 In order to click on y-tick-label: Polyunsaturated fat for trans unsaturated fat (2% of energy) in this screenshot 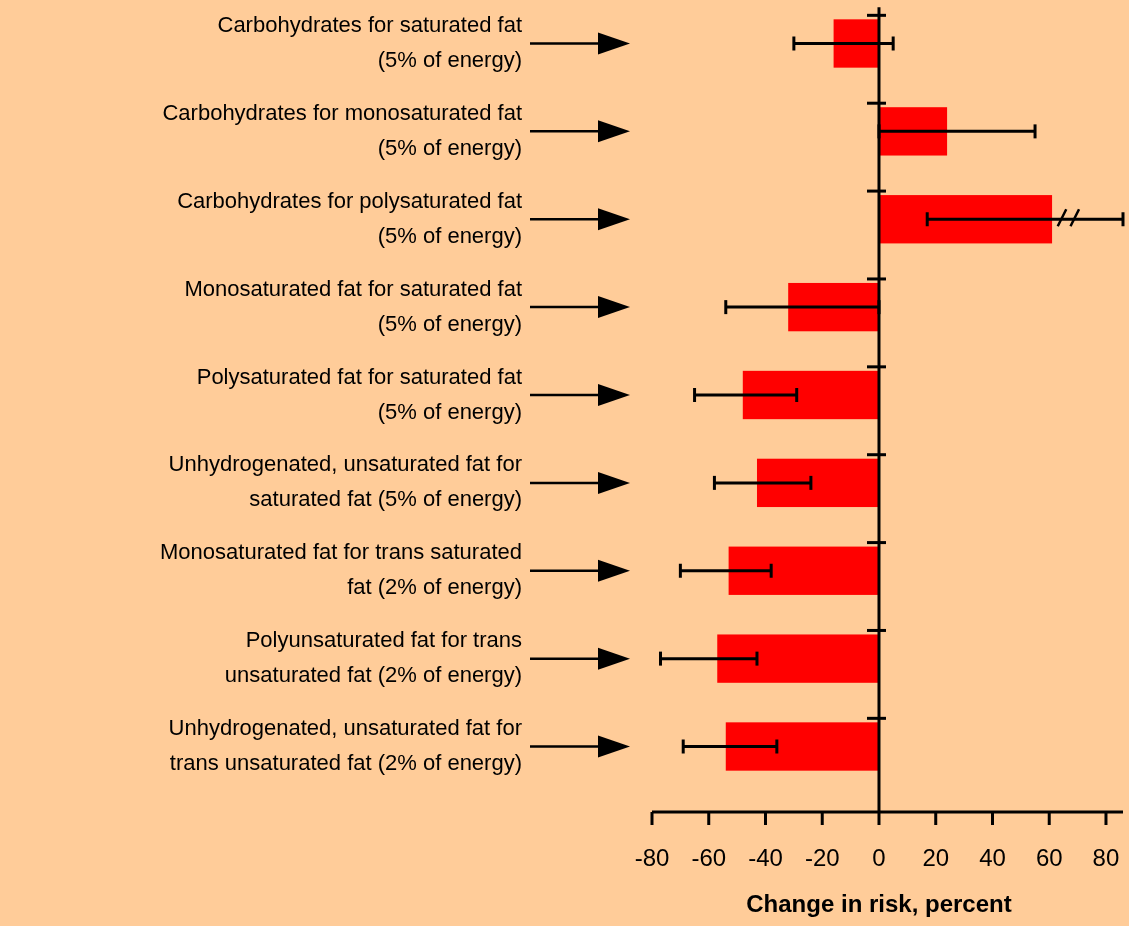, I will do `click(373, 656)`.